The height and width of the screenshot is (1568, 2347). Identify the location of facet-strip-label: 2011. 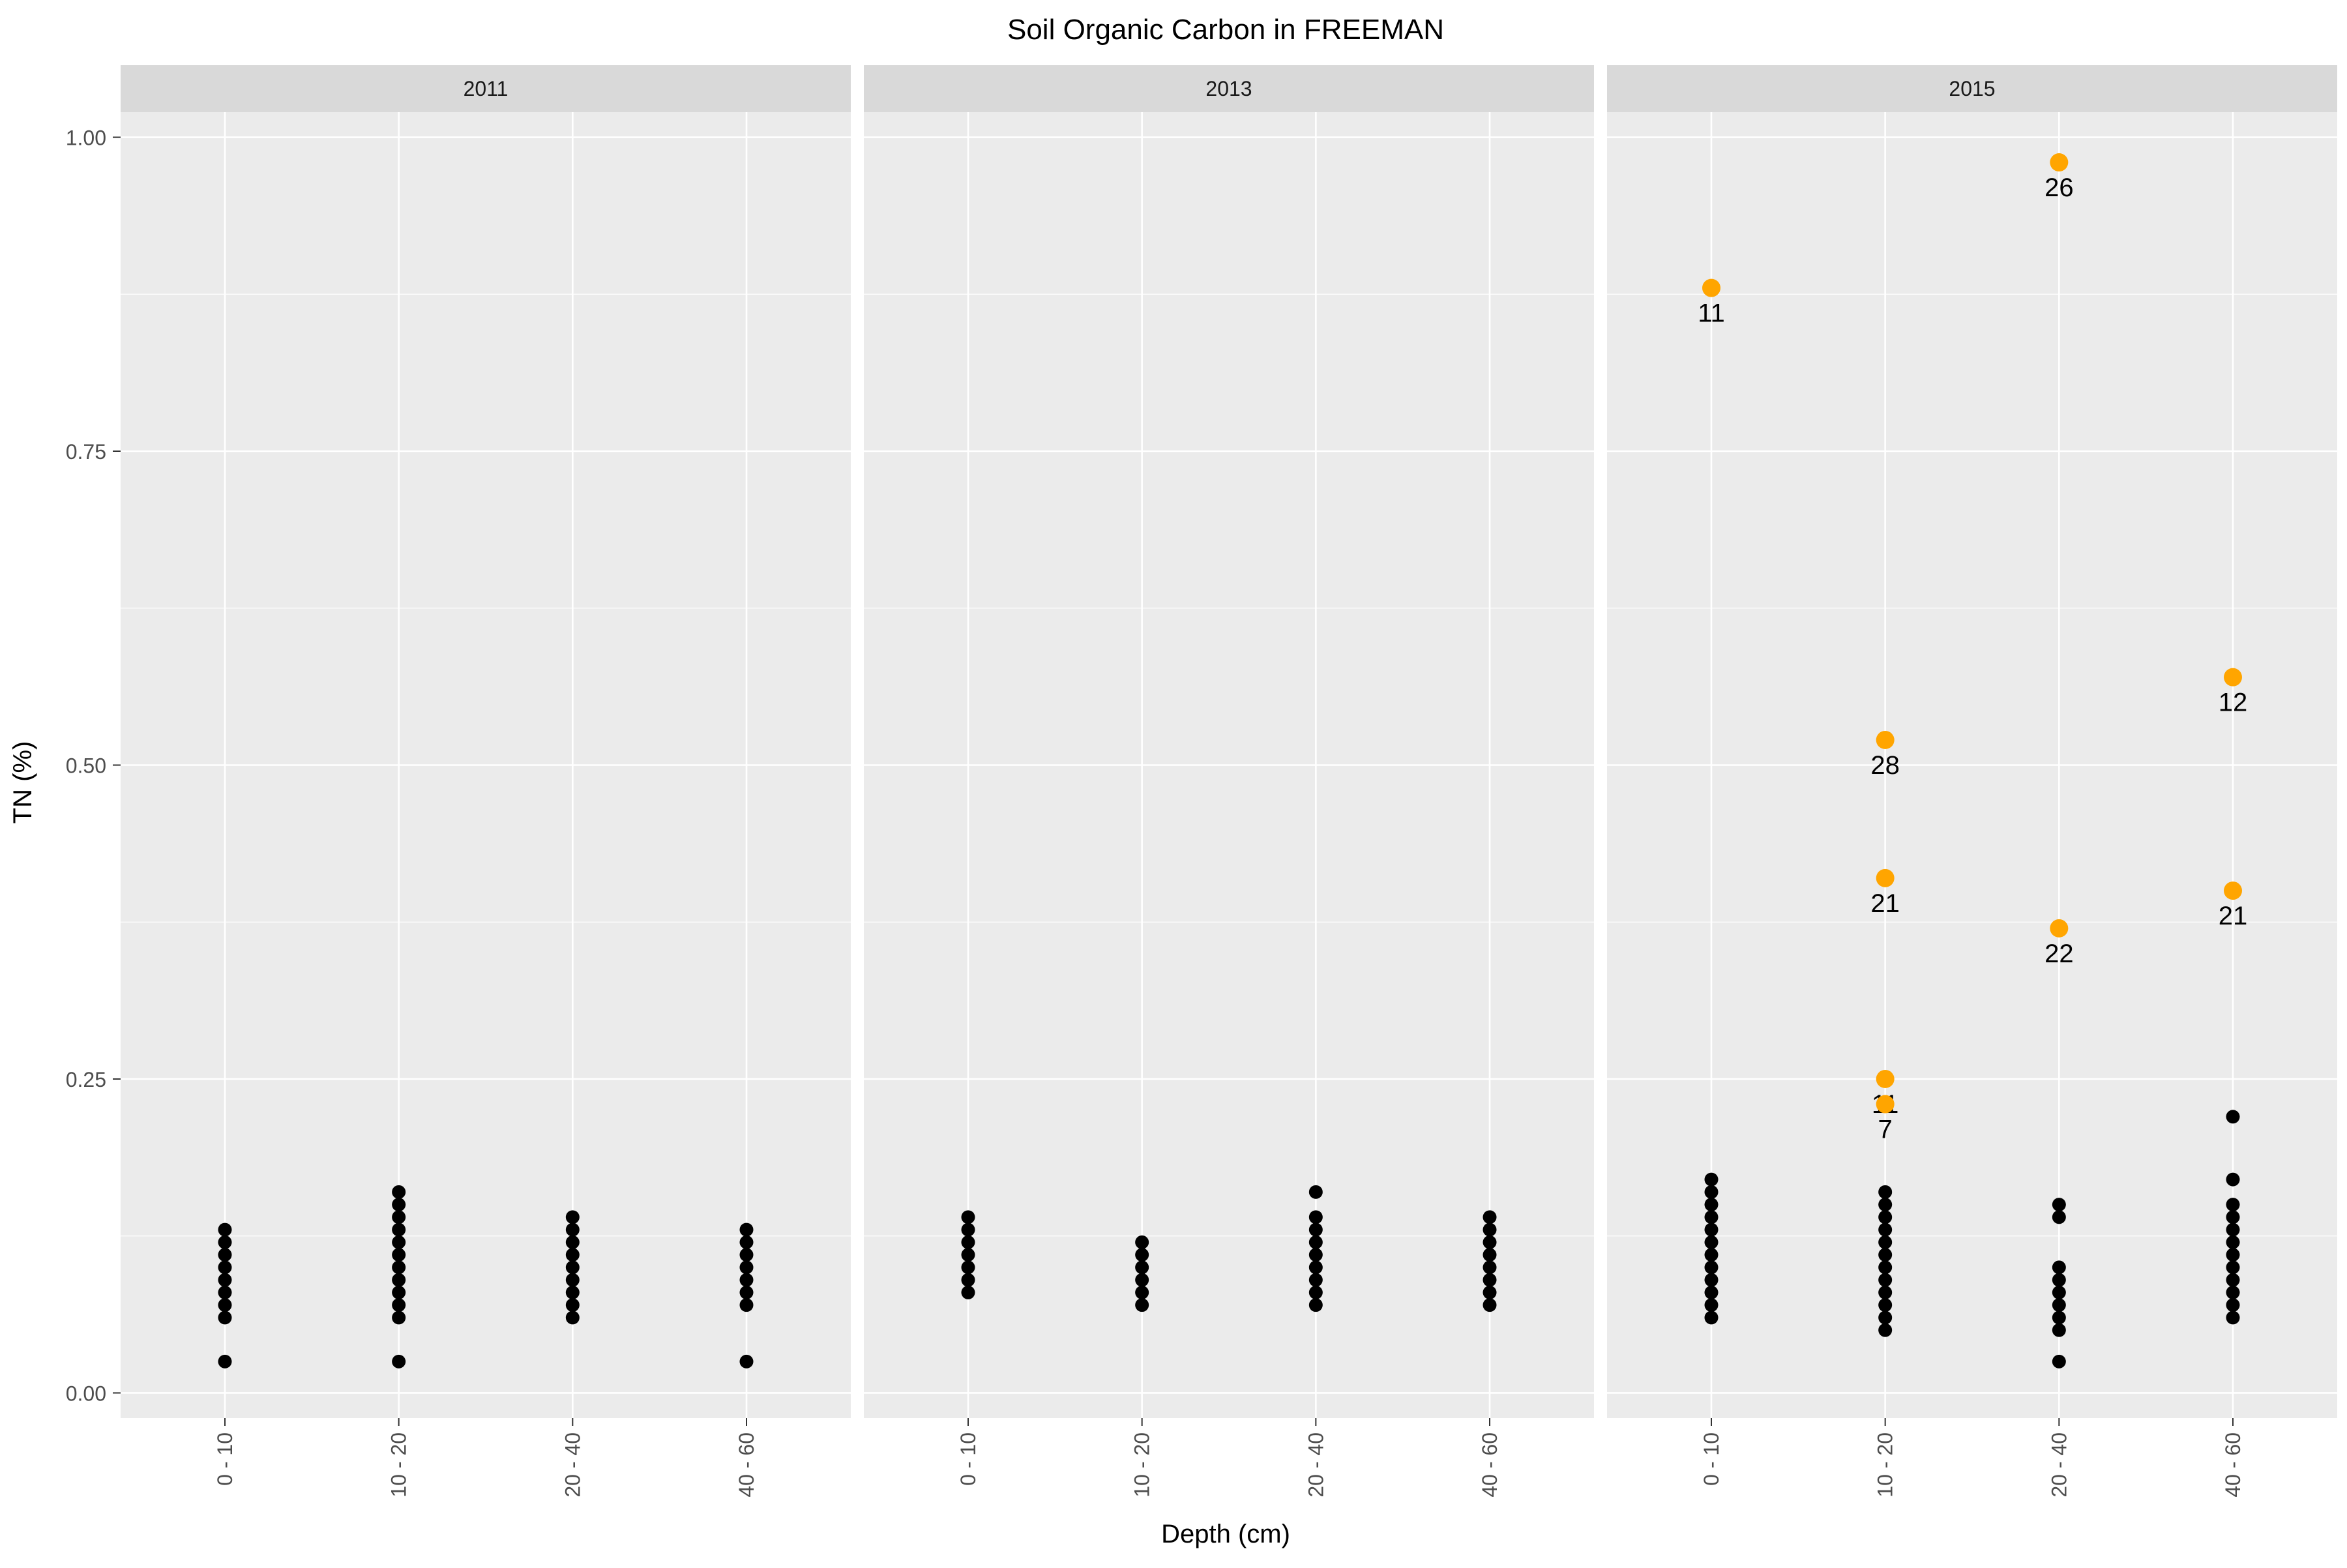
(486, 89).